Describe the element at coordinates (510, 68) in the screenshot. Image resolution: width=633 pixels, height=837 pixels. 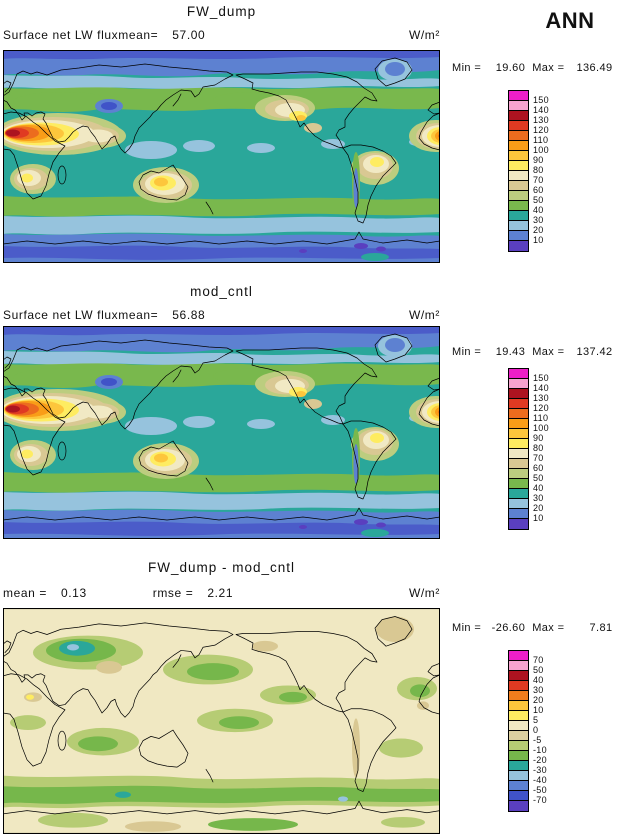
I see `min-value: 19.60` at that location.